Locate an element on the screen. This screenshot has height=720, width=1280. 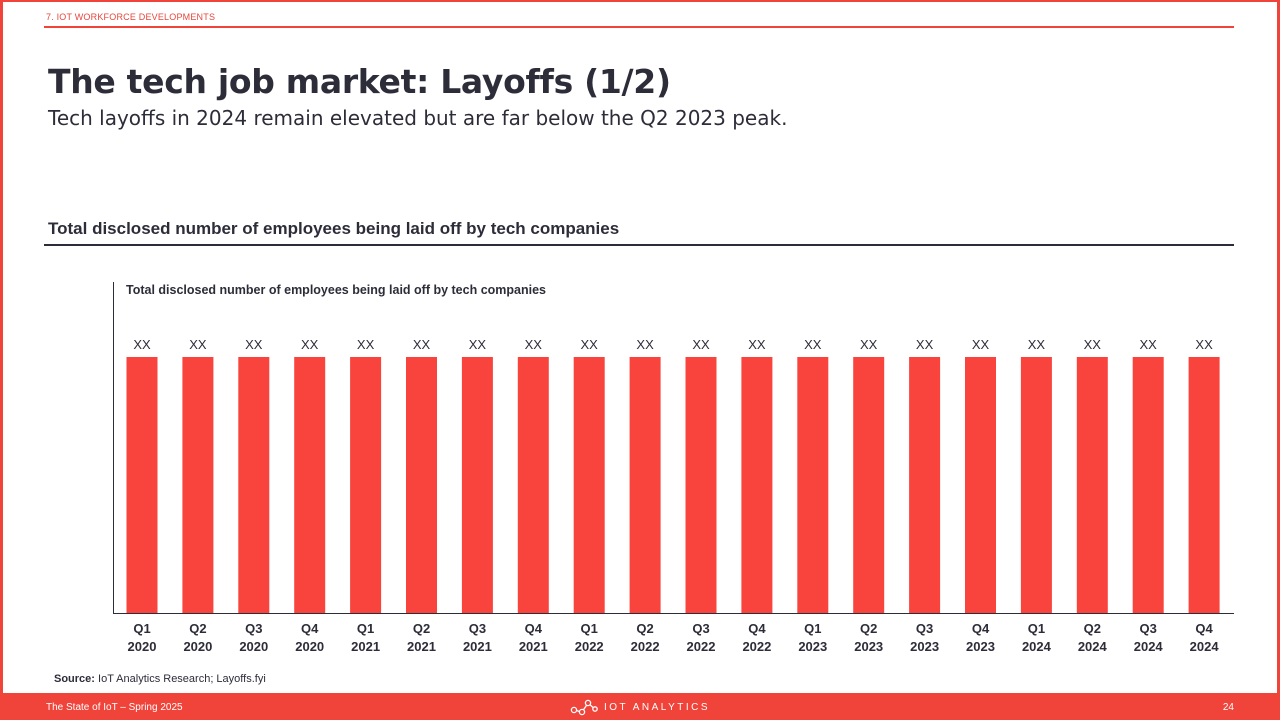
section-label: 7. IOT WORKFORCE DEVELOPMENTS is located at coordinates (131, 17).